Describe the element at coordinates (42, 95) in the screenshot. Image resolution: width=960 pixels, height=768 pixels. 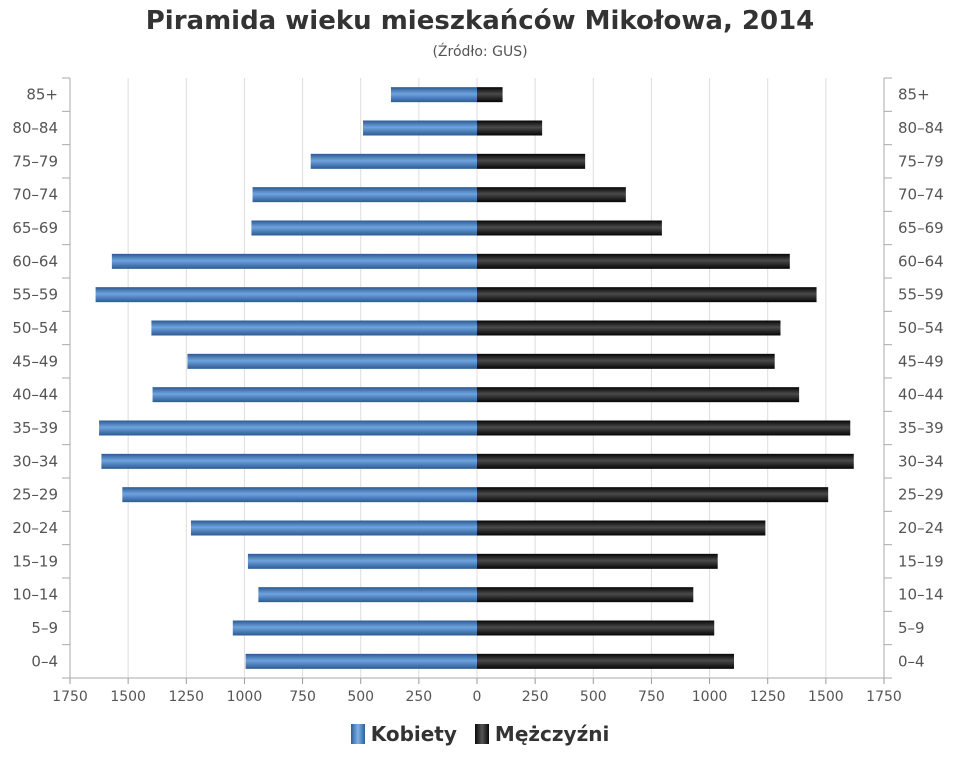
I see `category-label-left: 85+` at that location.